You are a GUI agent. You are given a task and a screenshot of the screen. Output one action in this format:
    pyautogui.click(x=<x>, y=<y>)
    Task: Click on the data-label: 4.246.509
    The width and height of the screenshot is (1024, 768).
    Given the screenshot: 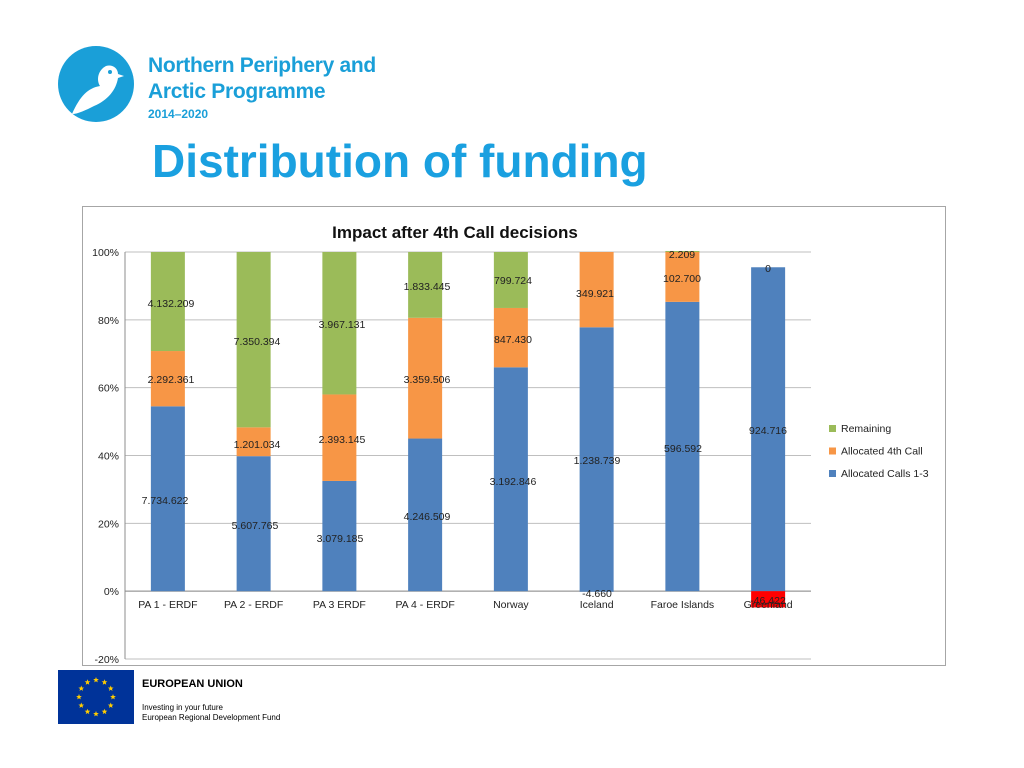 What is the action you would take?
    pyautogui.click(x=427, y=517)
    